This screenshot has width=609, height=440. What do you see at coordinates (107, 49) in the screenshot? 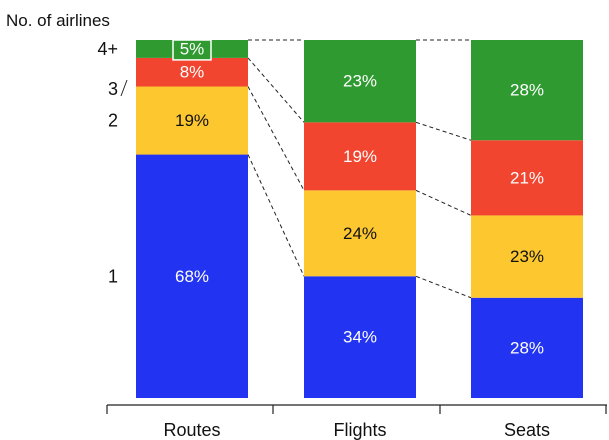
I see `group-label-4plus: 4+` at bounding box center [107, 49].